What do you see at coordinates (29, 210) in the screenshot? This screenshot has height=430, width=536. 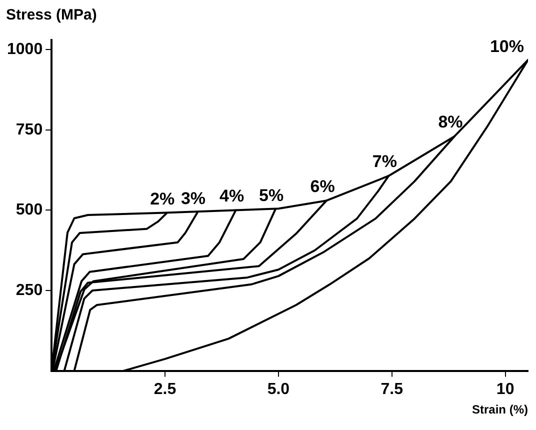 I see `y-tick-label: 500` at bounding box center [29, 210].